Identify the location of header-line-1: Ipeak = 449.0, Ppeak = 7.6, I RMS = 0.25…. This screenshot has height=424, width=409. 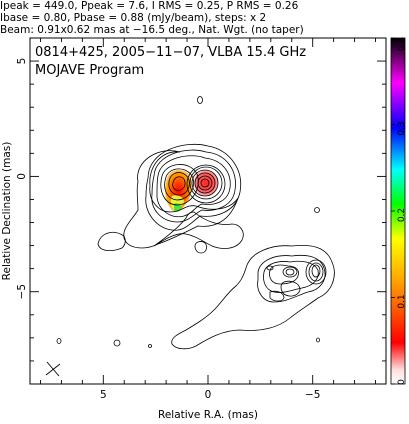
(149, 6).